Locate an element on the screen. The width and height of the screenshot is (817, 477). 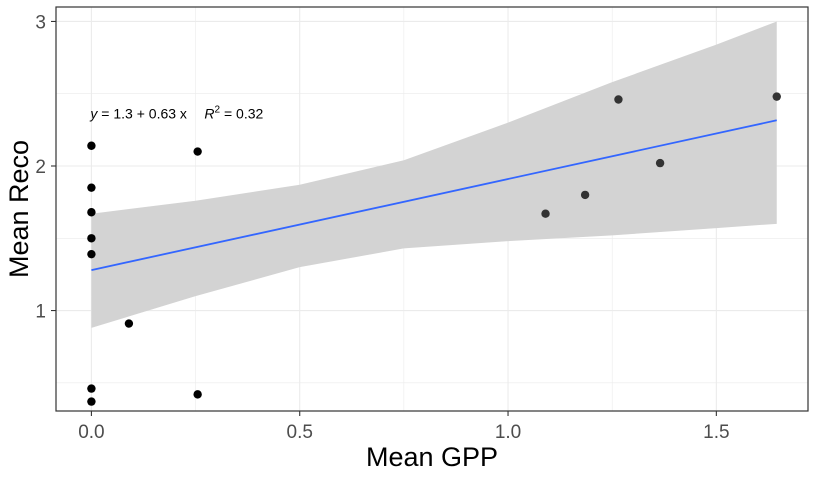
equation-rest: = 1.3 + 0.63 x is located at coordinates (142, 113).